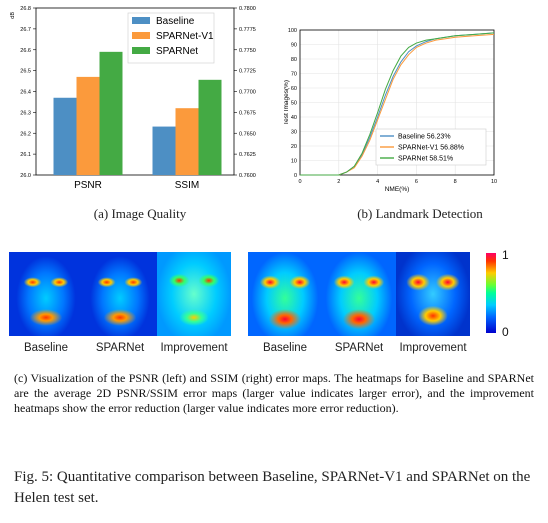 The width and height of the screenshot is (548, 523). Describe the element at coordinates (25, 93) in the screenshot. I see `left-tick-label: 26.4` at that location.